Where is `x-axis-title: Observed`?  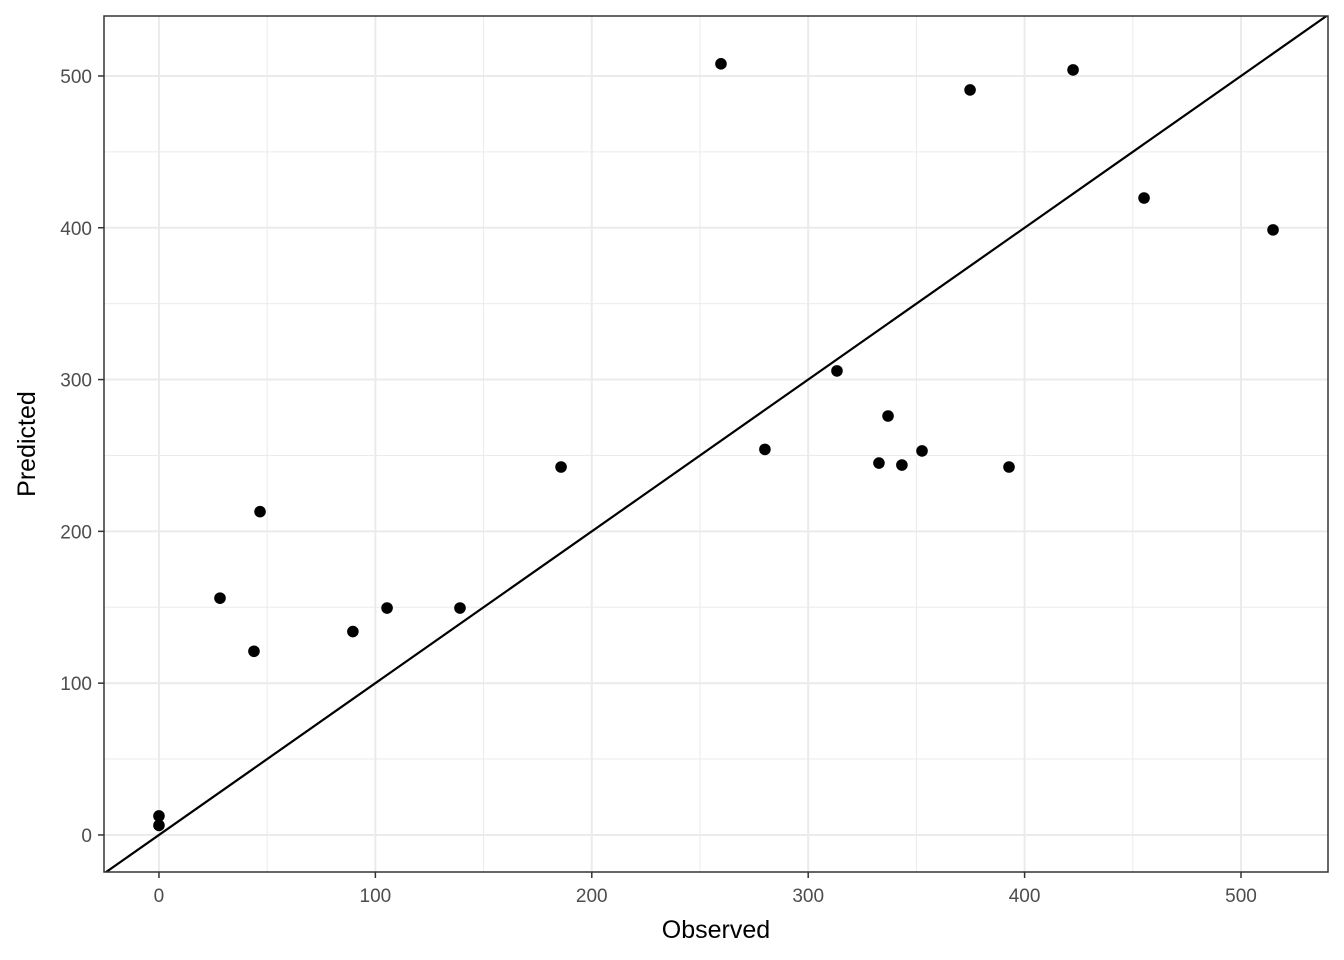
x-axis-title: Observed is located at coordinates (716, 930).